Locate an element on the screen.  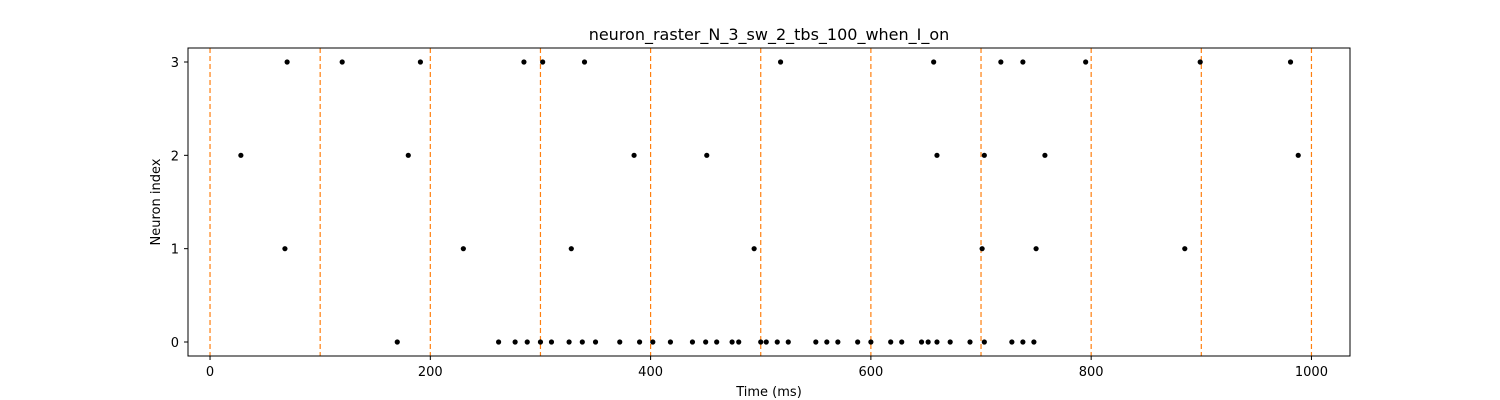
x-tick-label: 800 is located at coordinates (1091, 372).